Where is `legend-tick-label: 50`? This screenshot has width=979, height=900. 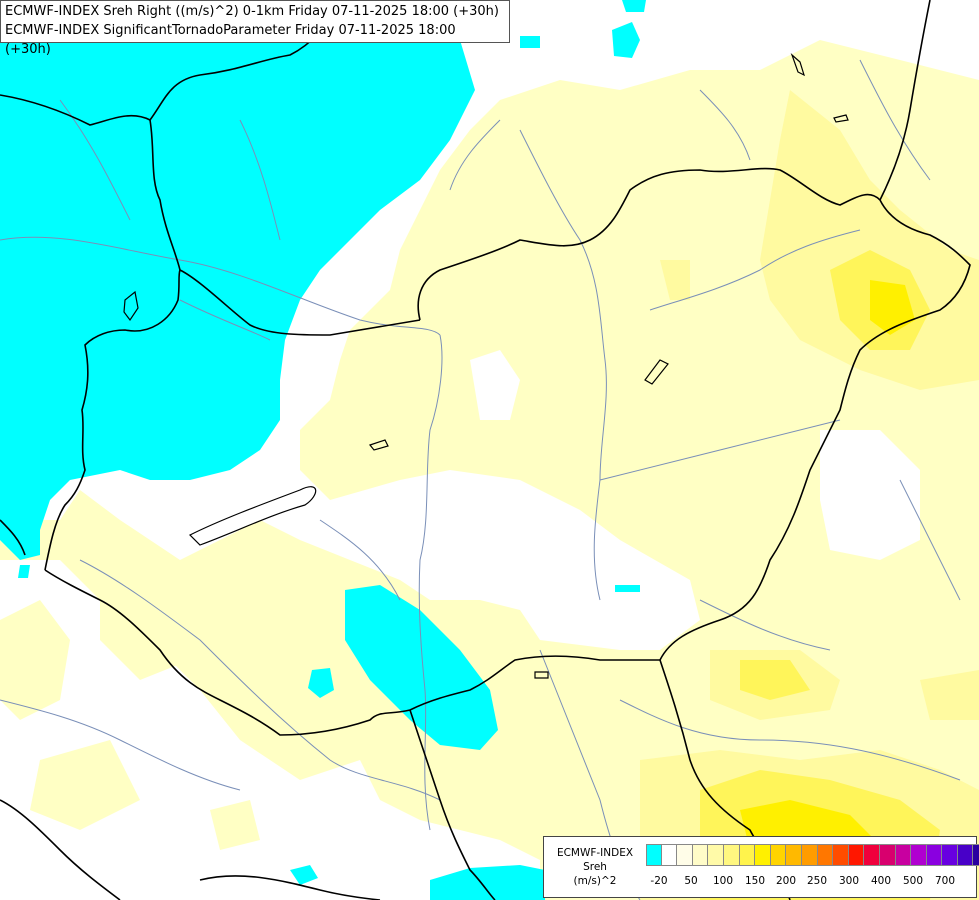
legend-tick-label: 50 is located at coordinates (691, 881).